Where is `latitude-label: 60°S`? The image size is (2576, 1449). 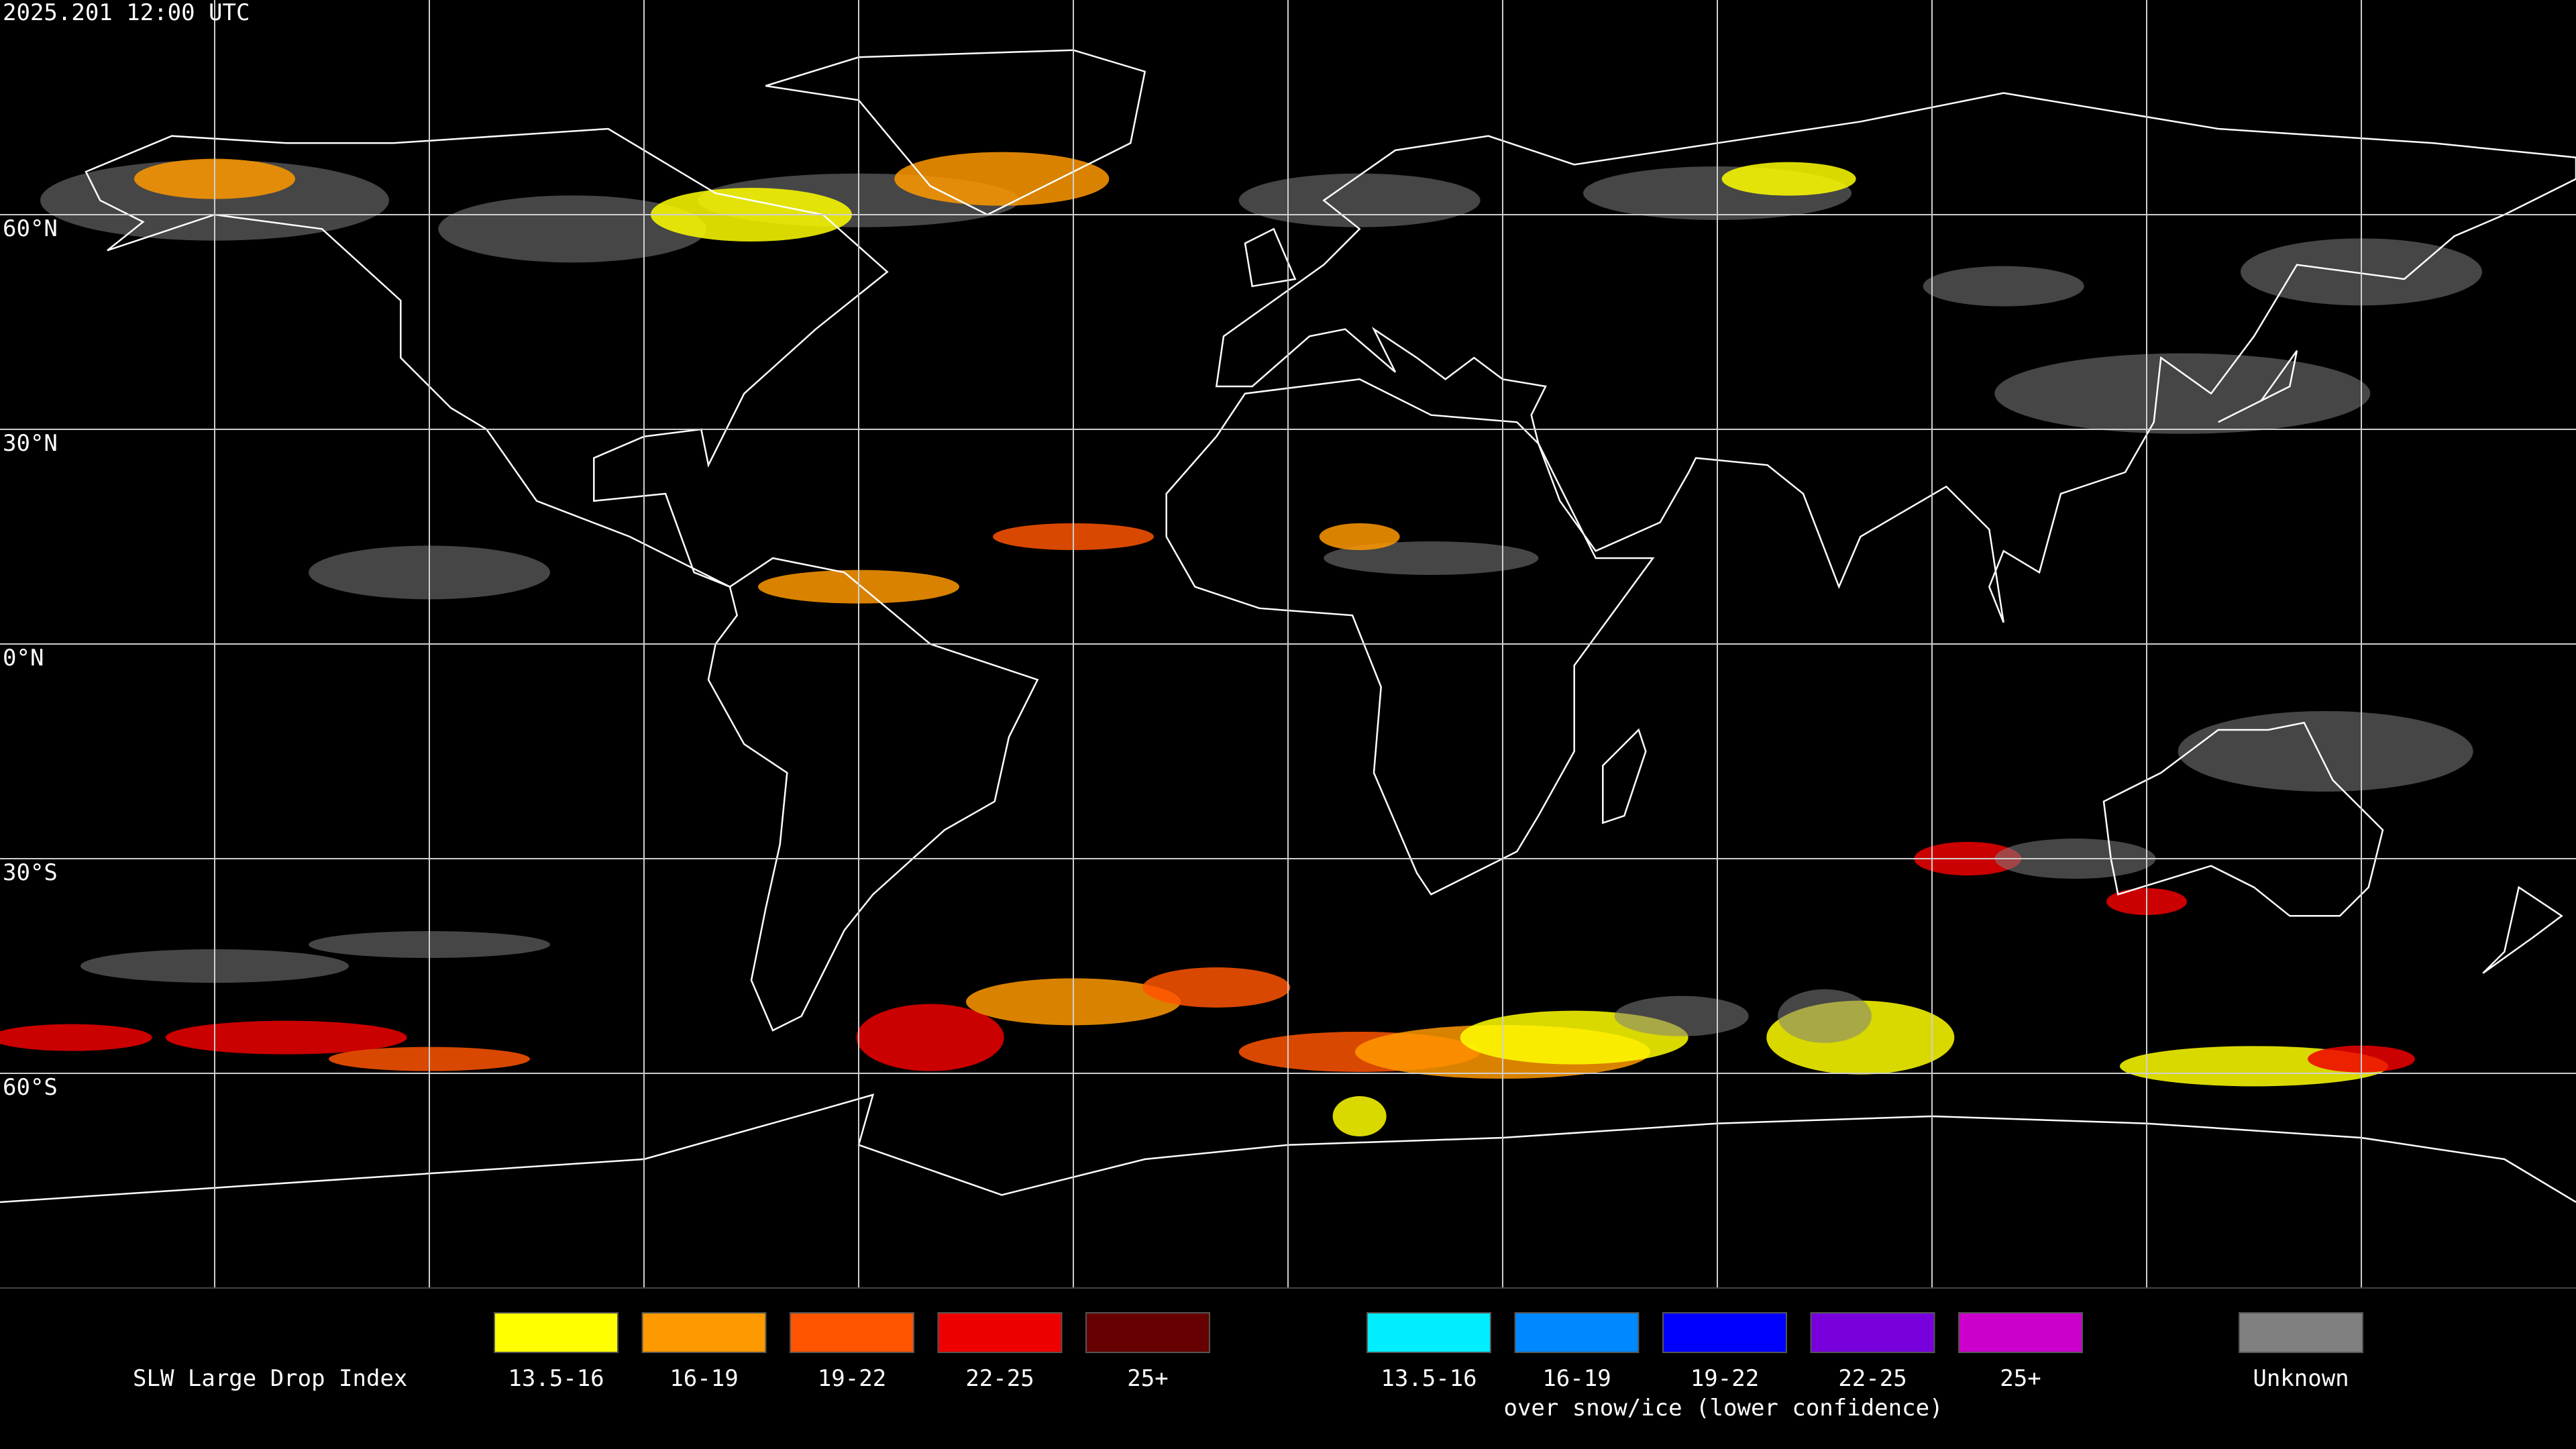
latitude-label: 60°S is located at coordinates (30, 1087).